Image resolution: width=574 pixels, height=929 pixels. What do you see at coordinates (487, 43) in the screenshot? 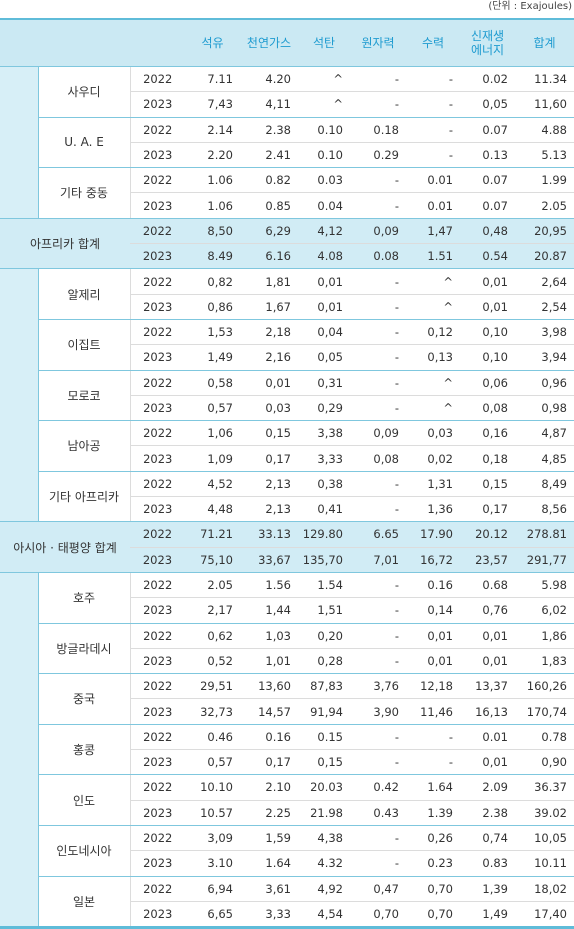
I see `column-header: 신재생 에너지` at bounding box center [487, 43].